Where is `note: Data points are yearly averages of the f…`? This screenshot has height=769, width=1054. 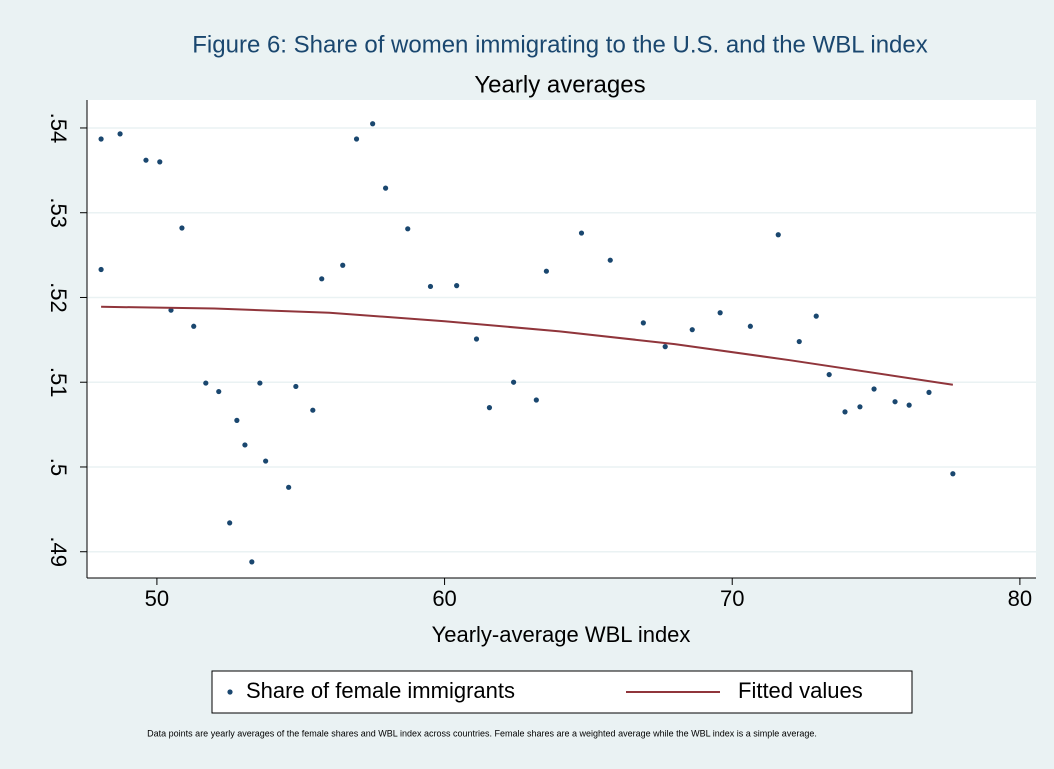
note: Data points are yearly averages of the f… is located at coordinates (482, 733).